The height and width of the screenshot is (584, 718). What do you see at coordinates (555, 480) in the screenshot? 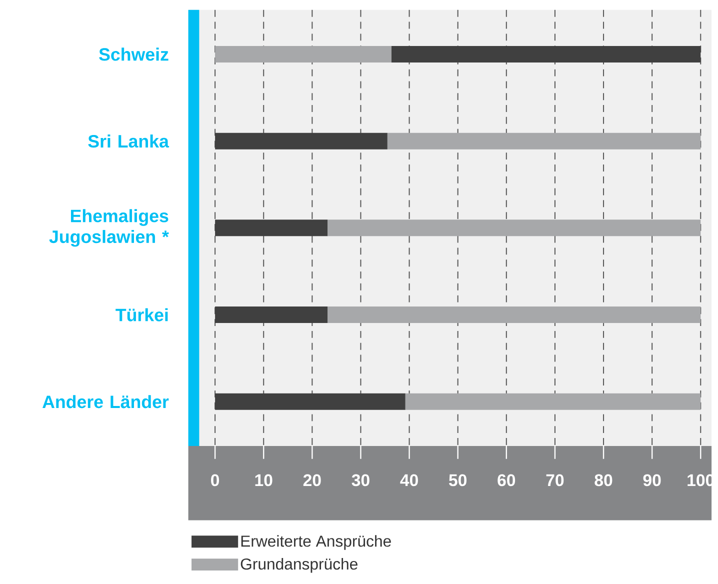
I see `x-tick-label: 70` at bounding box center [555, 480].